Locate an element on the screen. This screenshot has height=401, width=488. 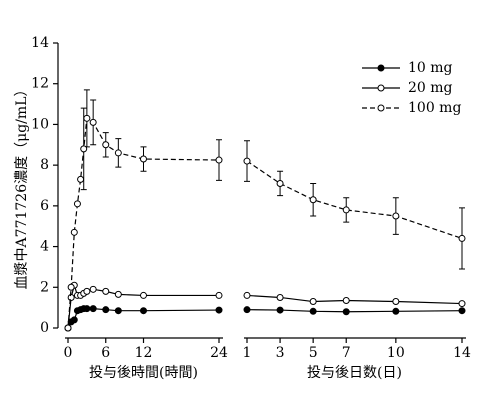
x-tick-label: 0 is located at coordinates (68, 353).